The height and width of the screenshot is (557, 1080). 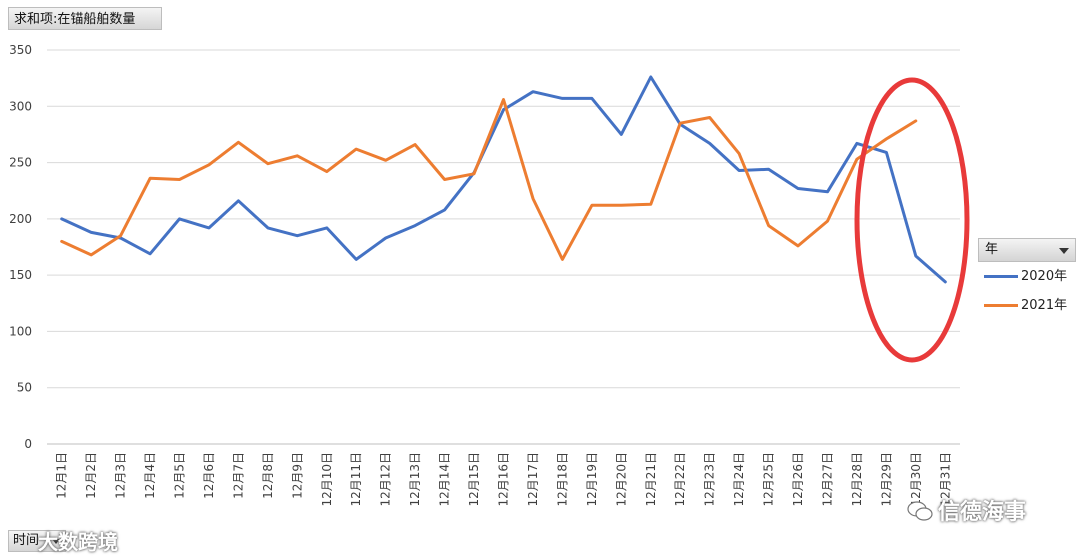 I want to click on legend-item-2021: 2021年, so click(x=1025, y=306).